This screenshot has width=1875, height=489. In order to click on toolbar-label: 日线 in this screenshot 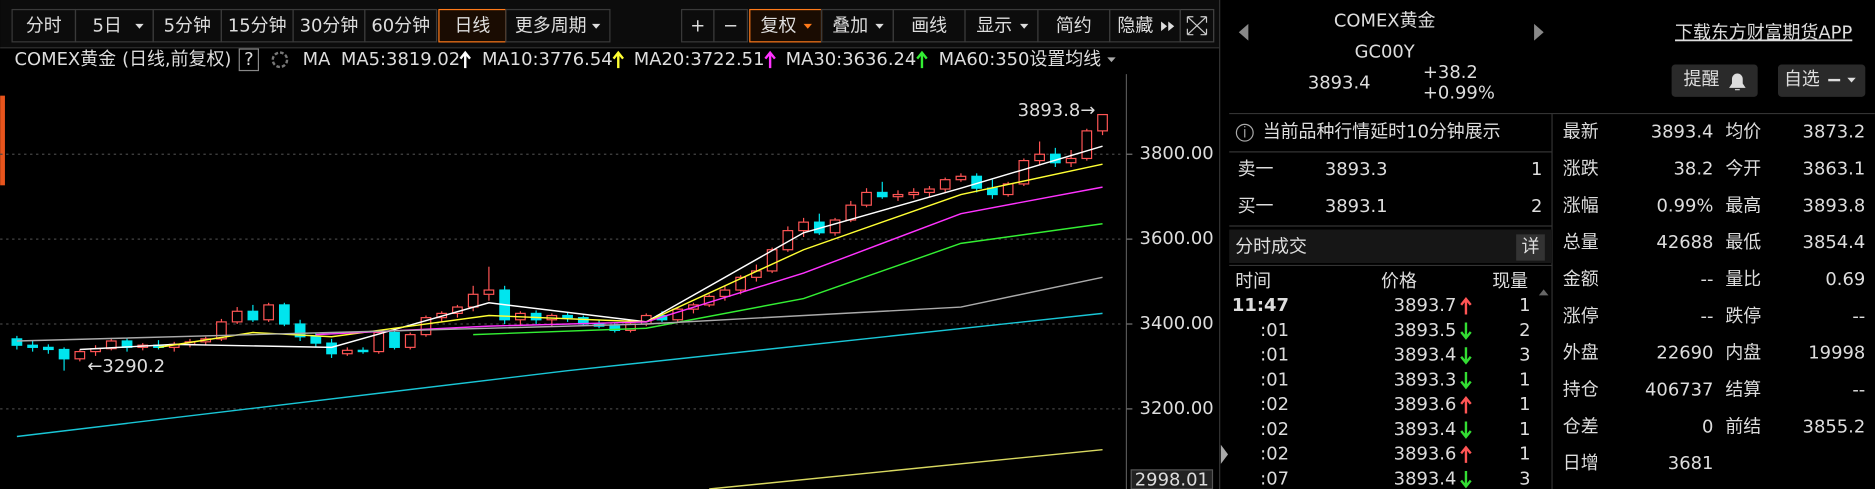, I will do `click(472, 25)`.